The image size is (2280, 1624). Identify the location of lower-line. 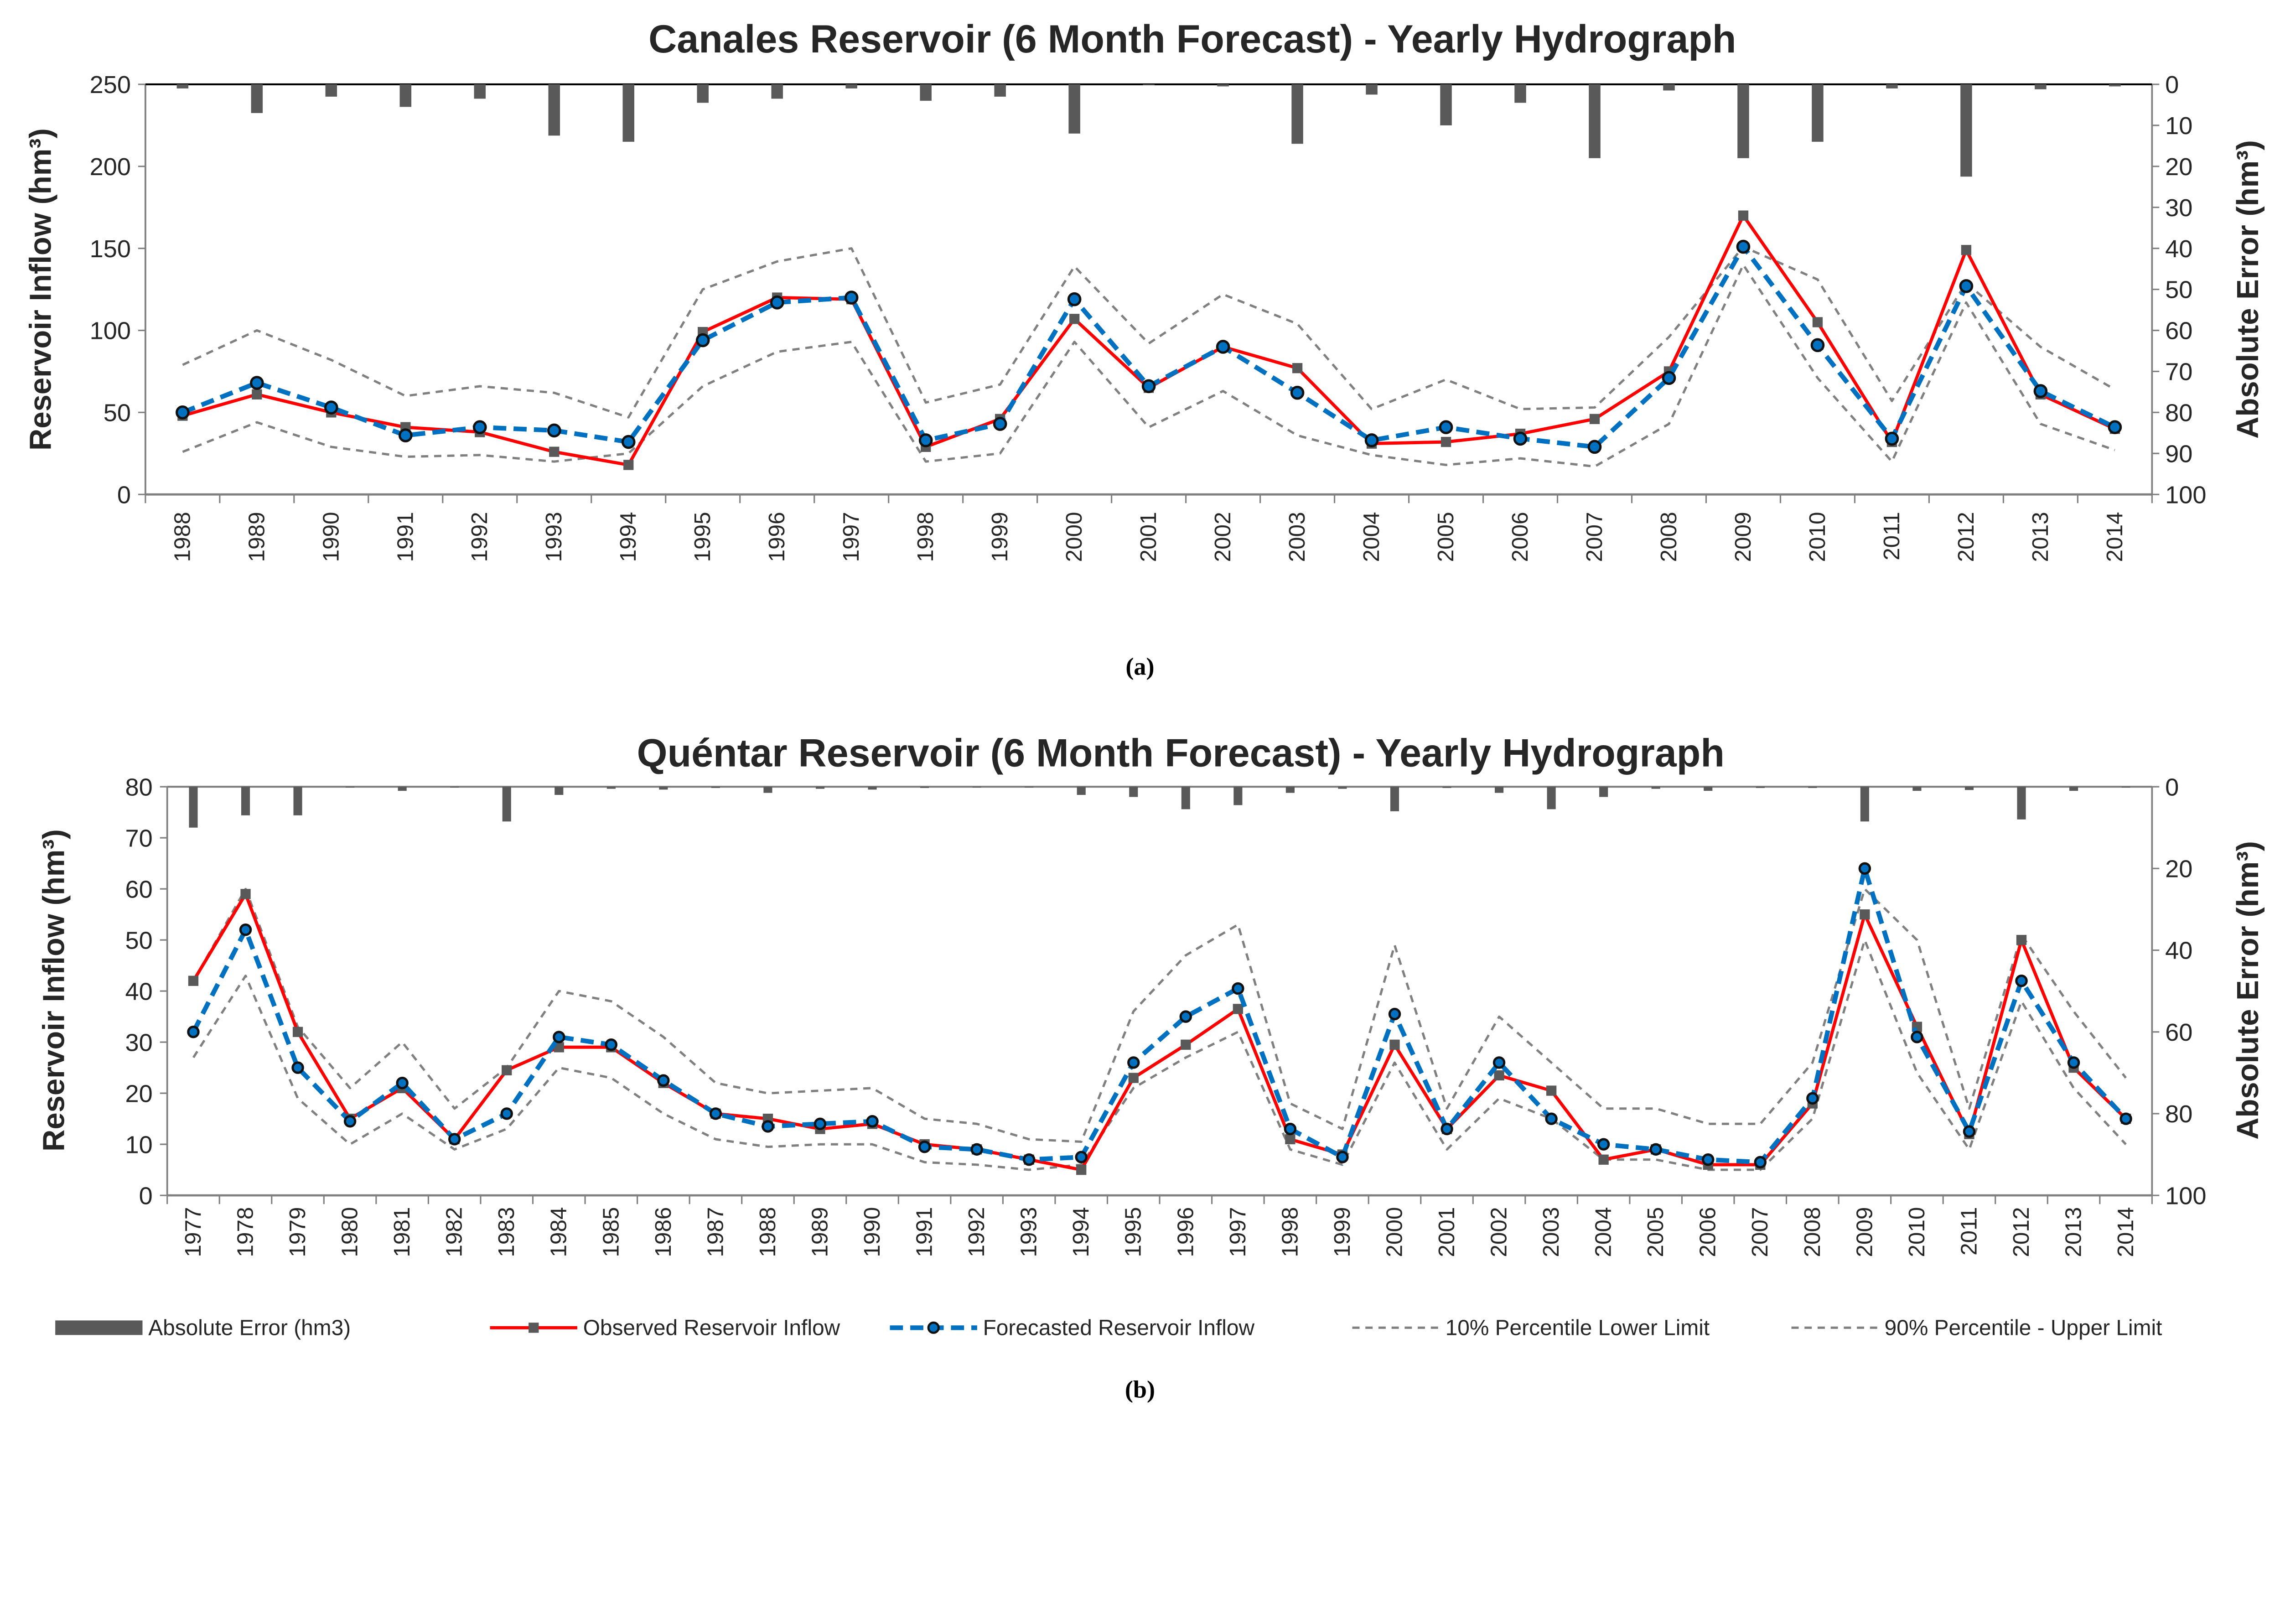
(1149, 366).